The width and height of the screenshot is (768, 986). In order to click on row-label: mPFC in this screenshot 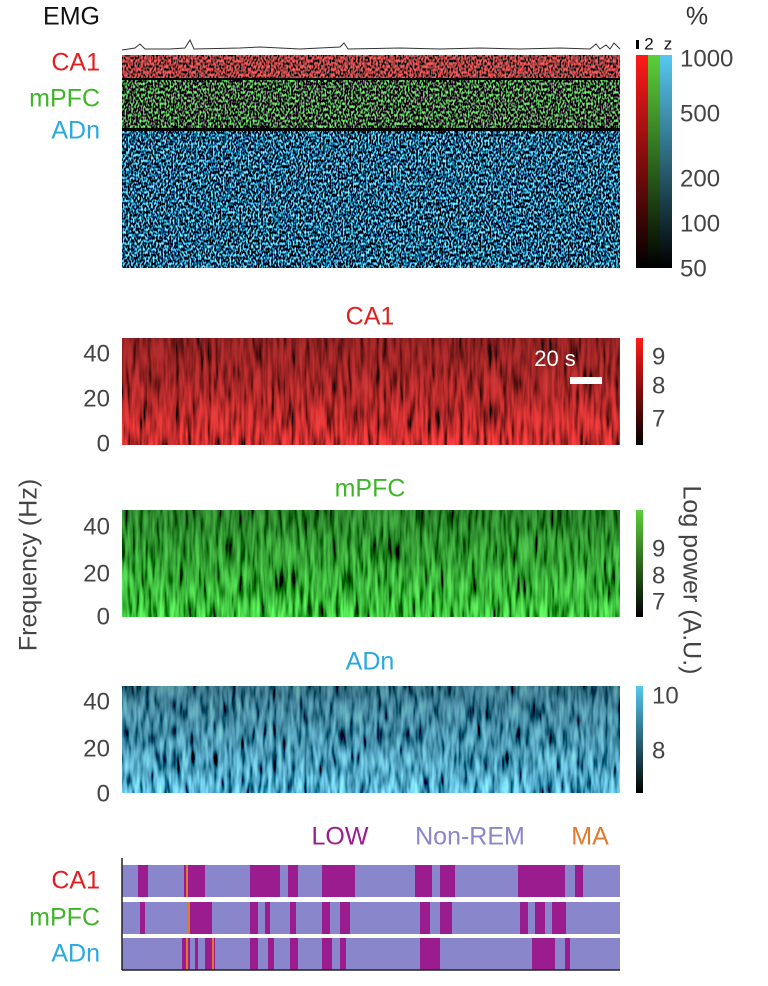, I will do `click(64, 918)`.